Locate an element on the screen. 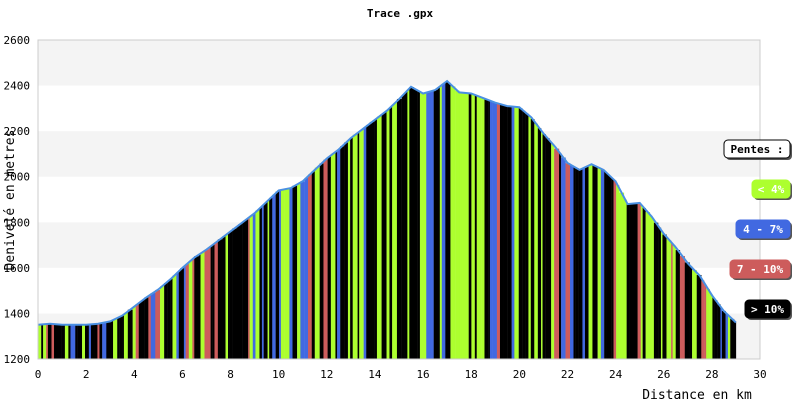 Image resolution: width=800 pixels, height=400 pixels. legend-title is located at coordinates (757, 149).